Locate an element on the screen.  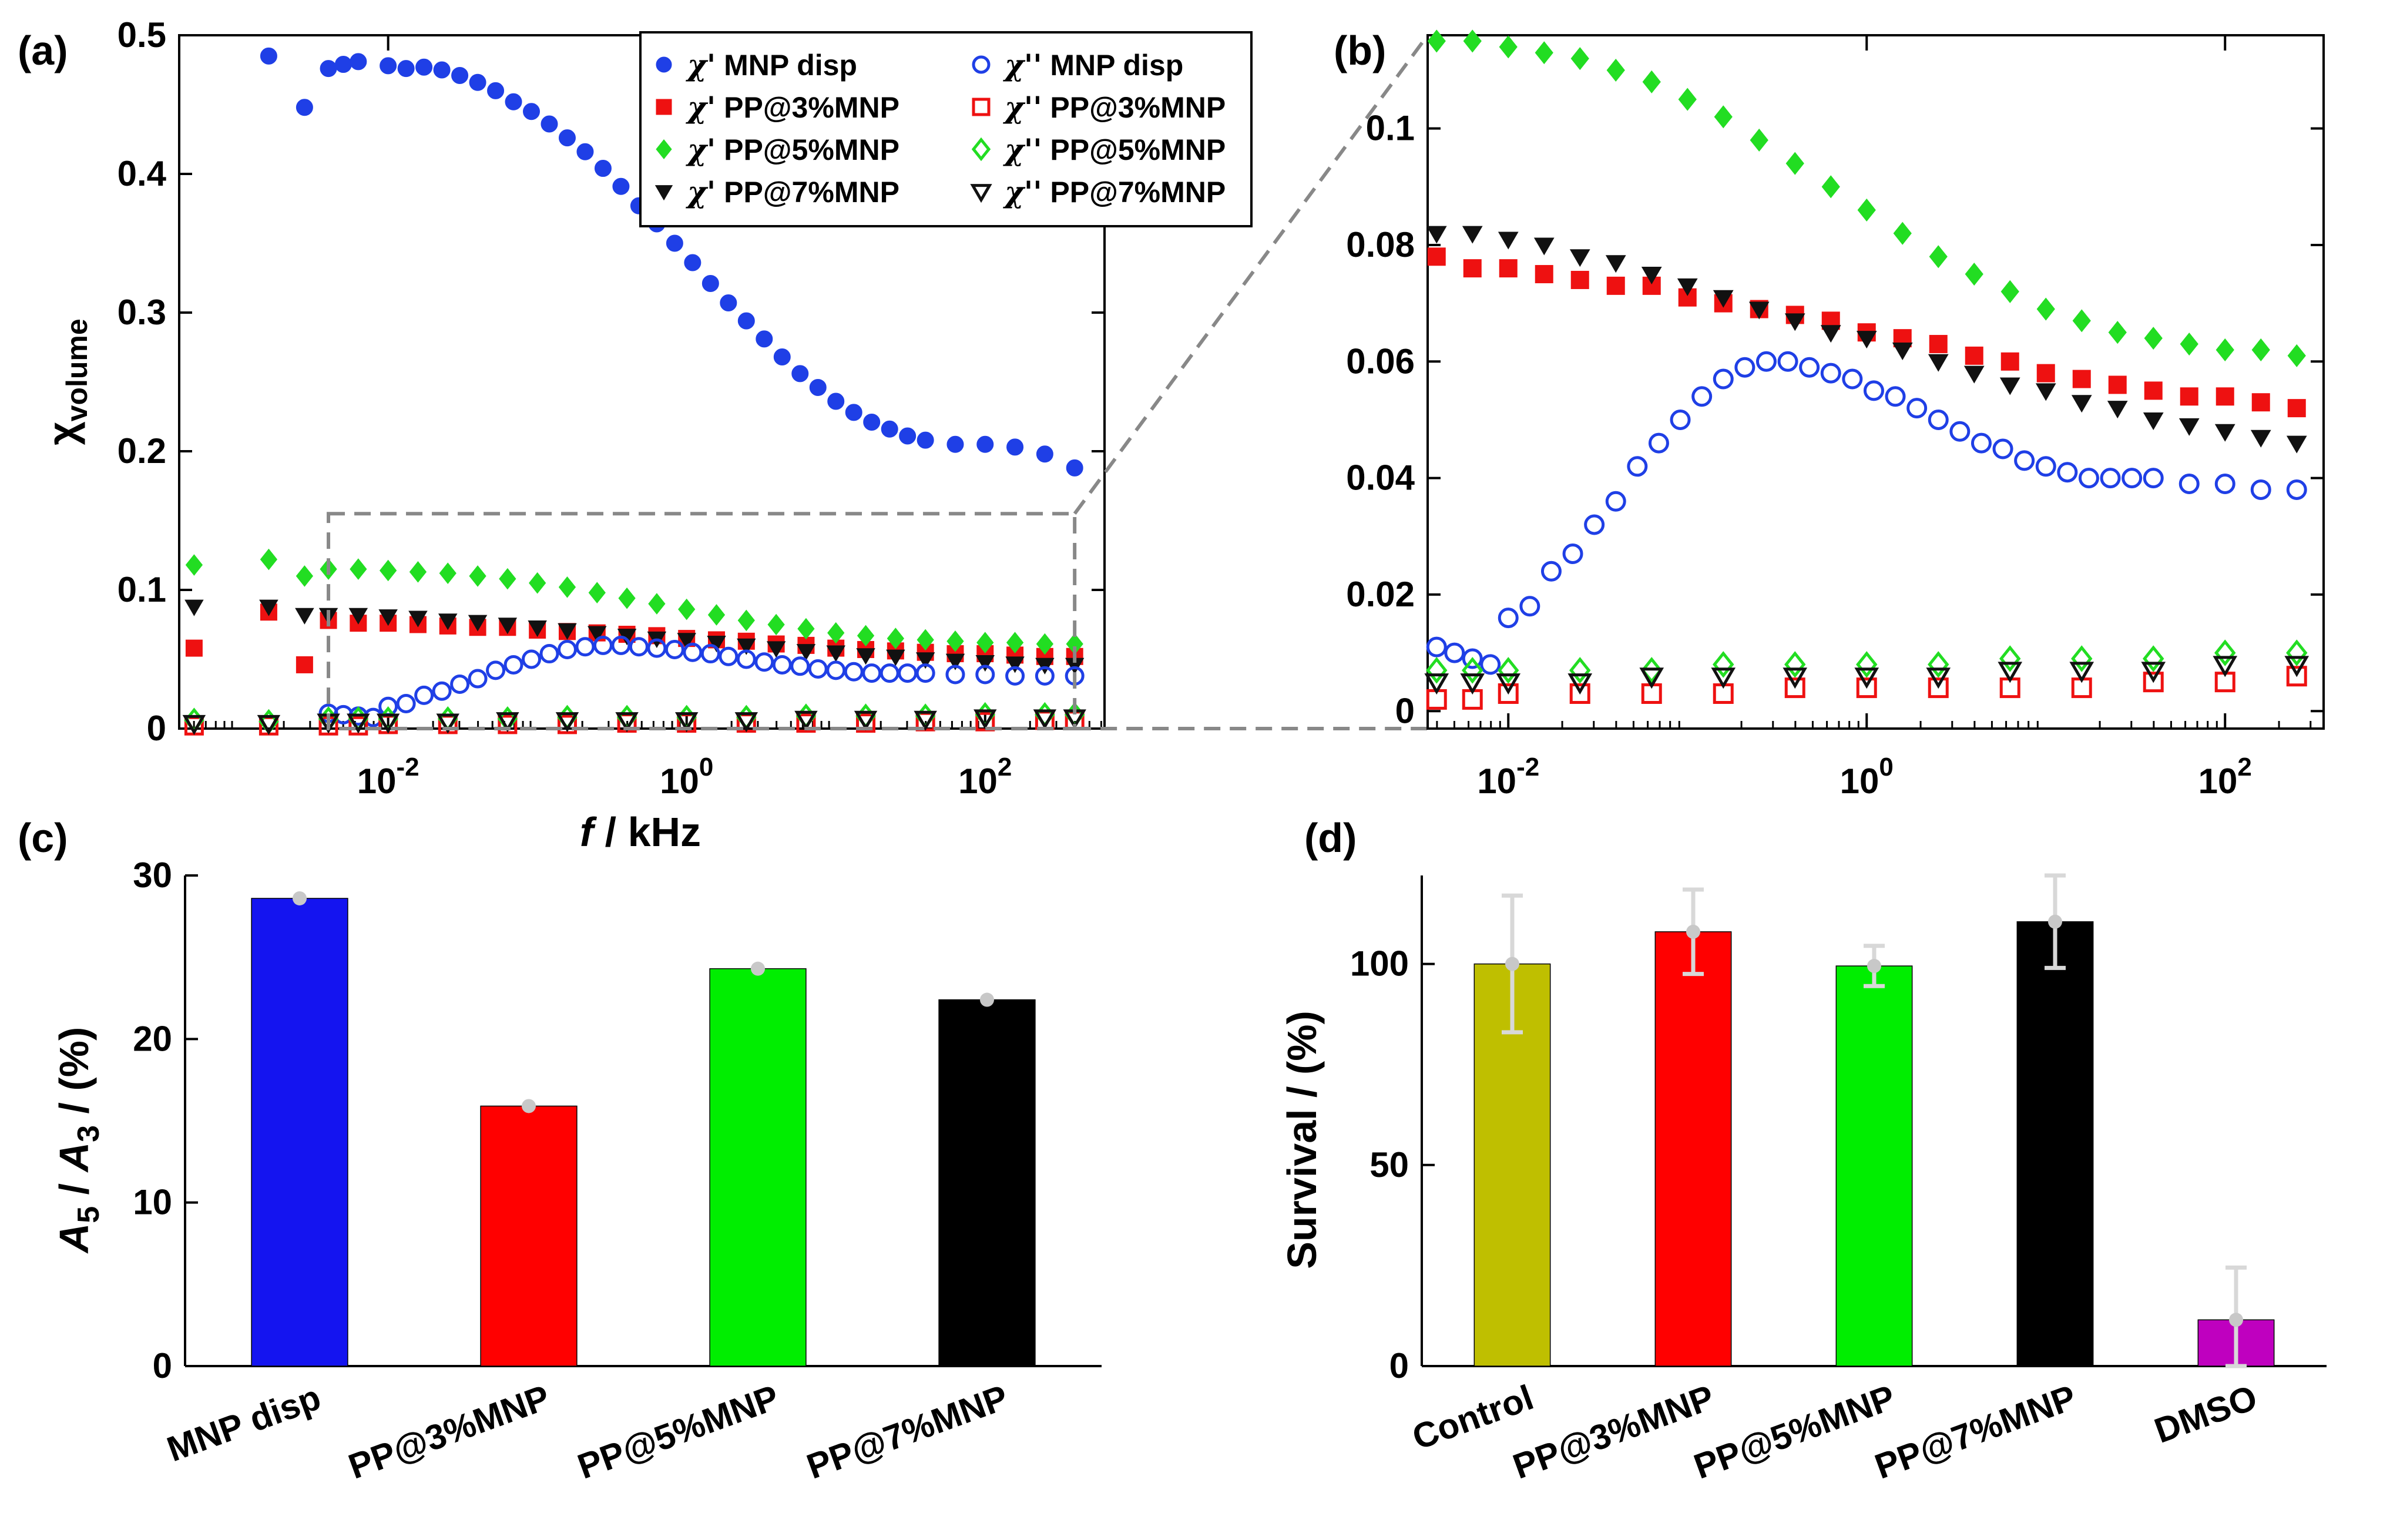
panel-a-point-s4-p32 is located at coordinates (890, 673).